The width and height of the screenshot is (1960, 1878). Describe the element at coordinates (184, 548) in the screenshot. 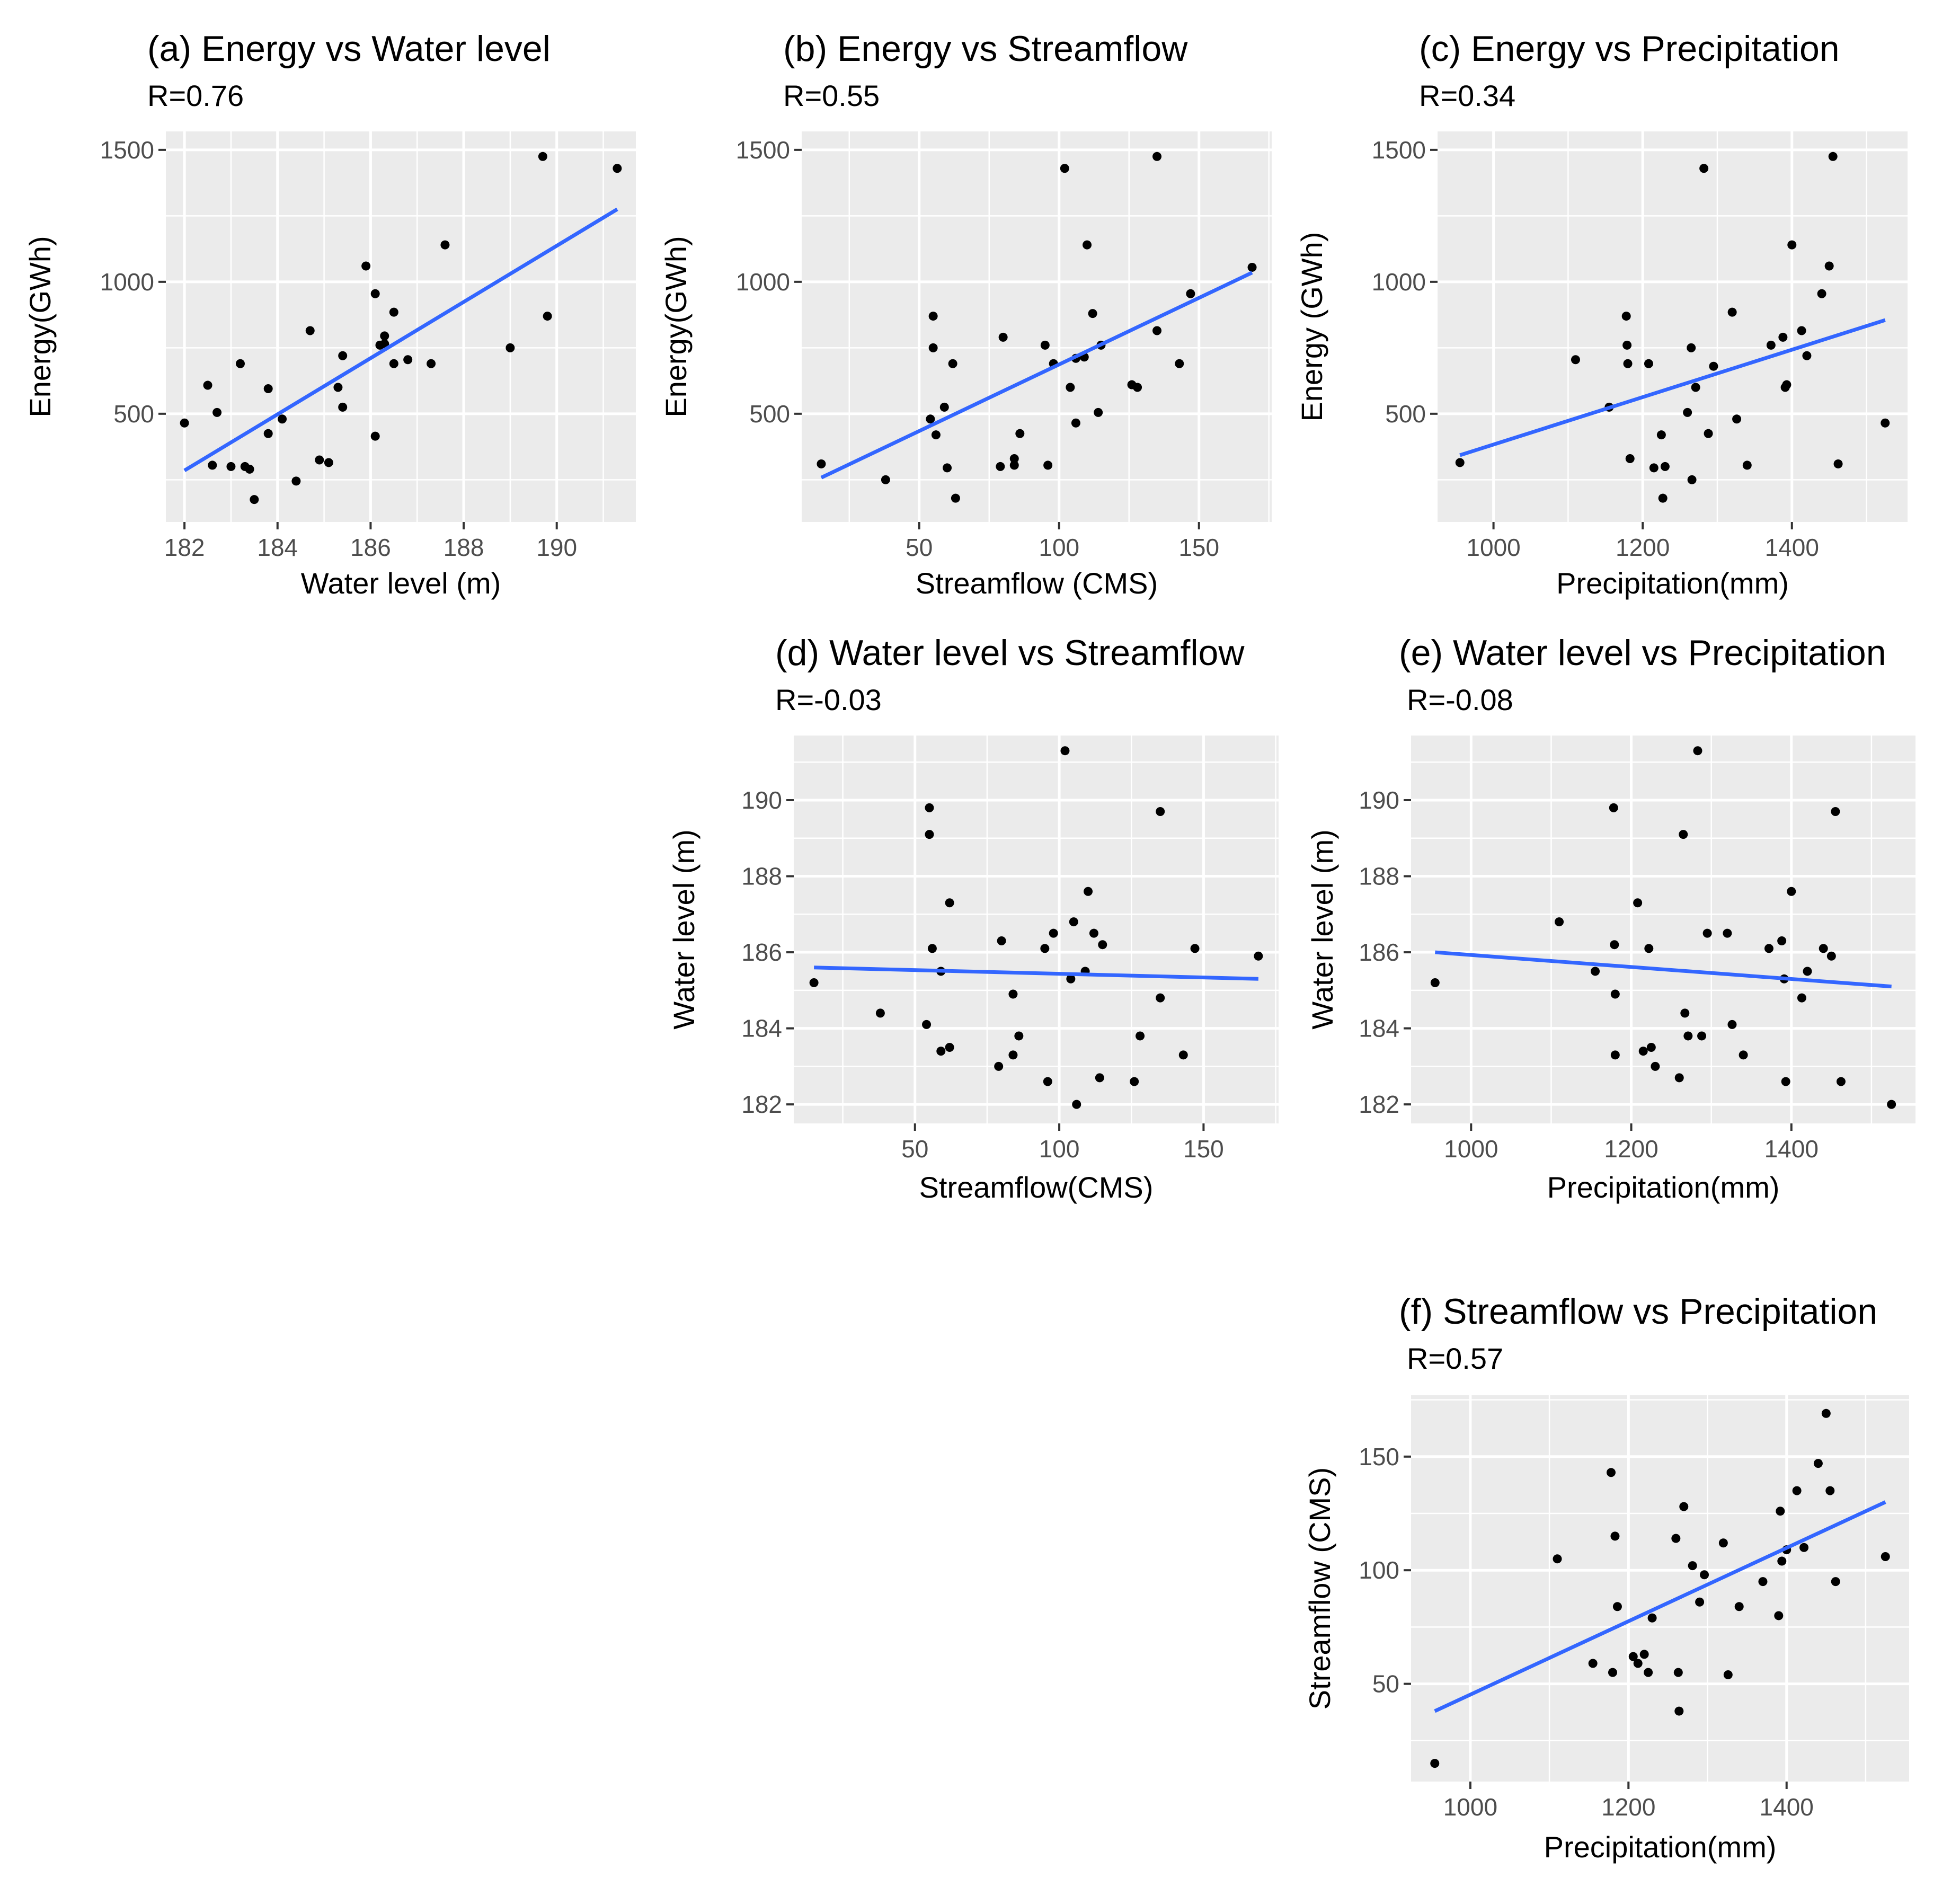

I see `x-tick-label: 182` at that location.